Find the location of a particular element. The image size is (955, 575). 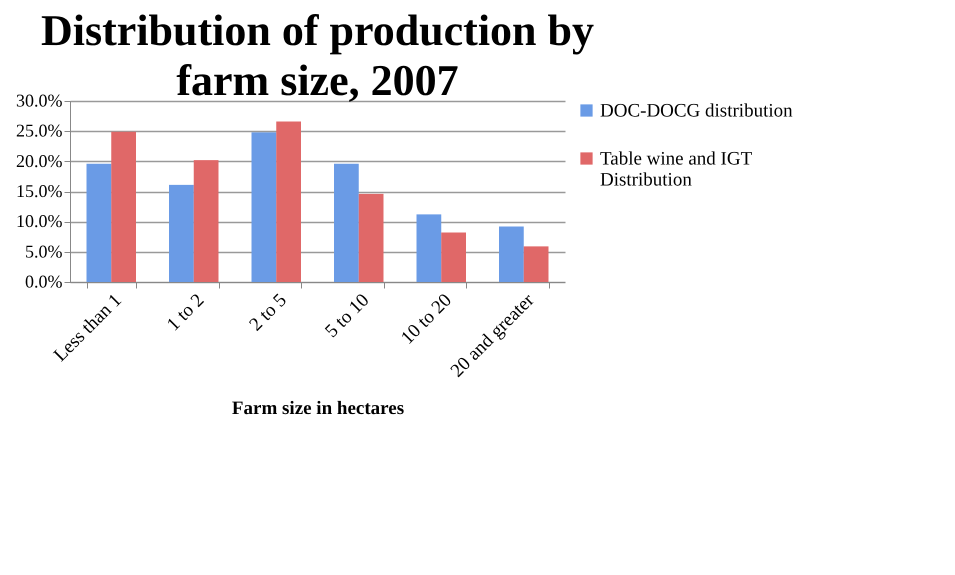

text: farm size, 2007 is located at coordinates (317, 80).